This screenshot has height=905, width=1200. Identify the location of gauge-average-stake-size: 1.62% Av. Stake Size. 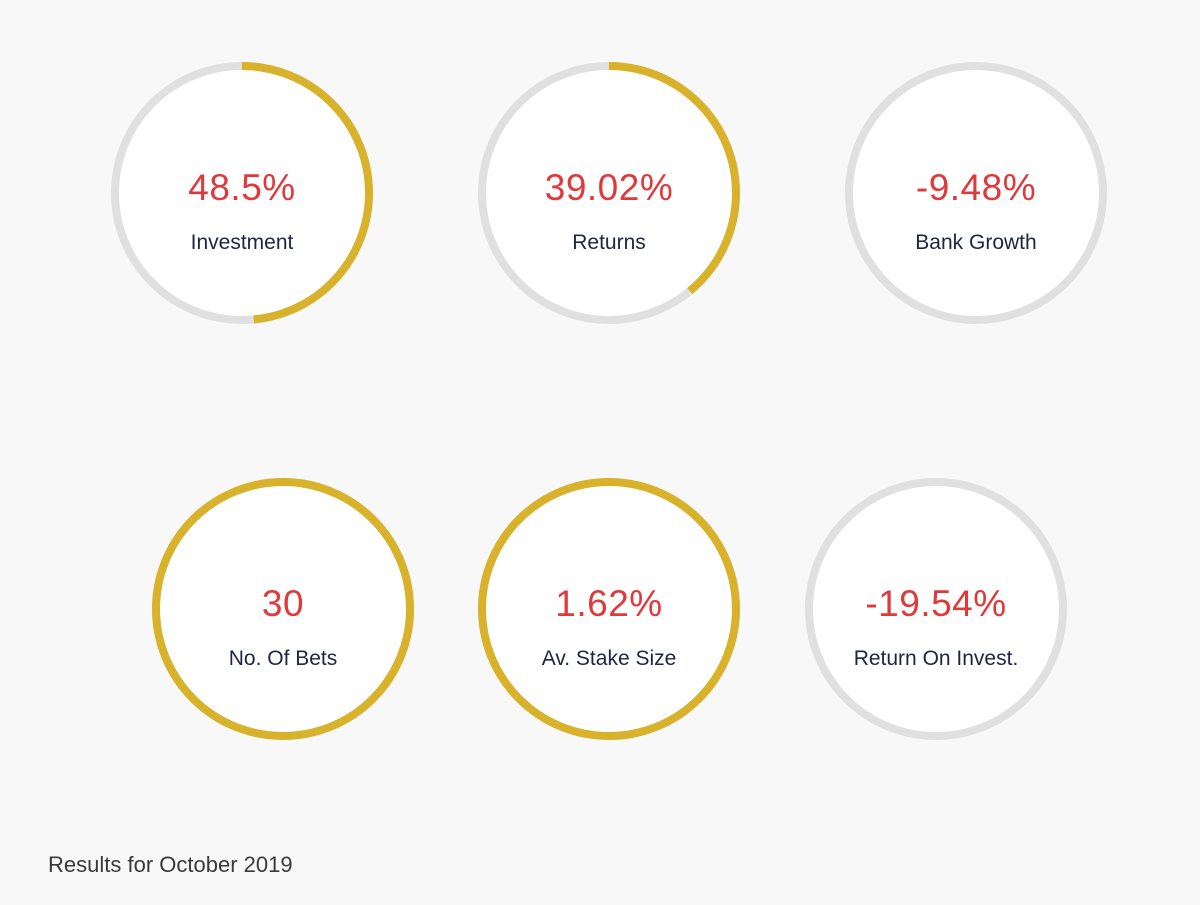
(609, 609).